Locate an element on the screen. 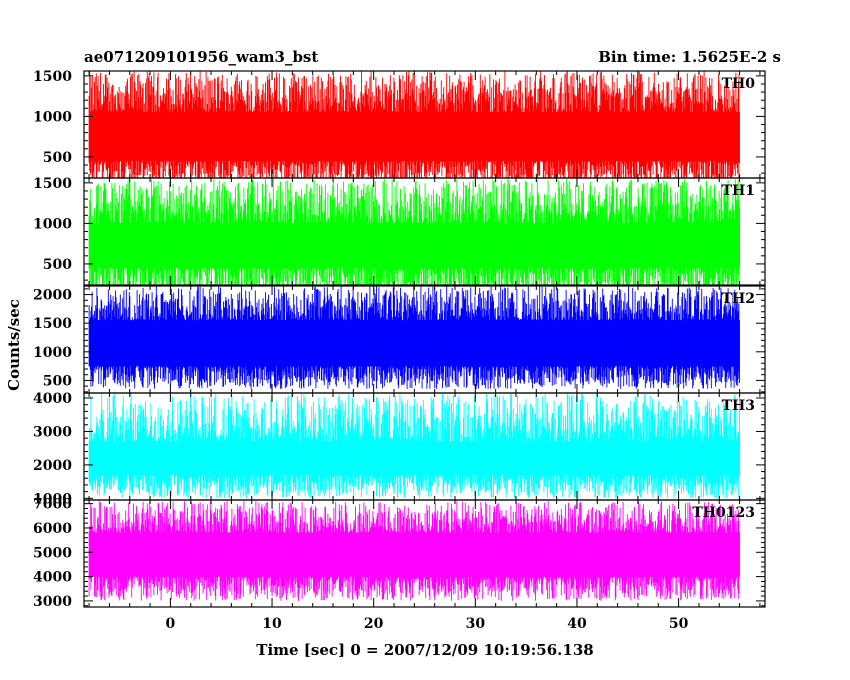  x-tick-label: 20 is located at coordinates (374, 624).